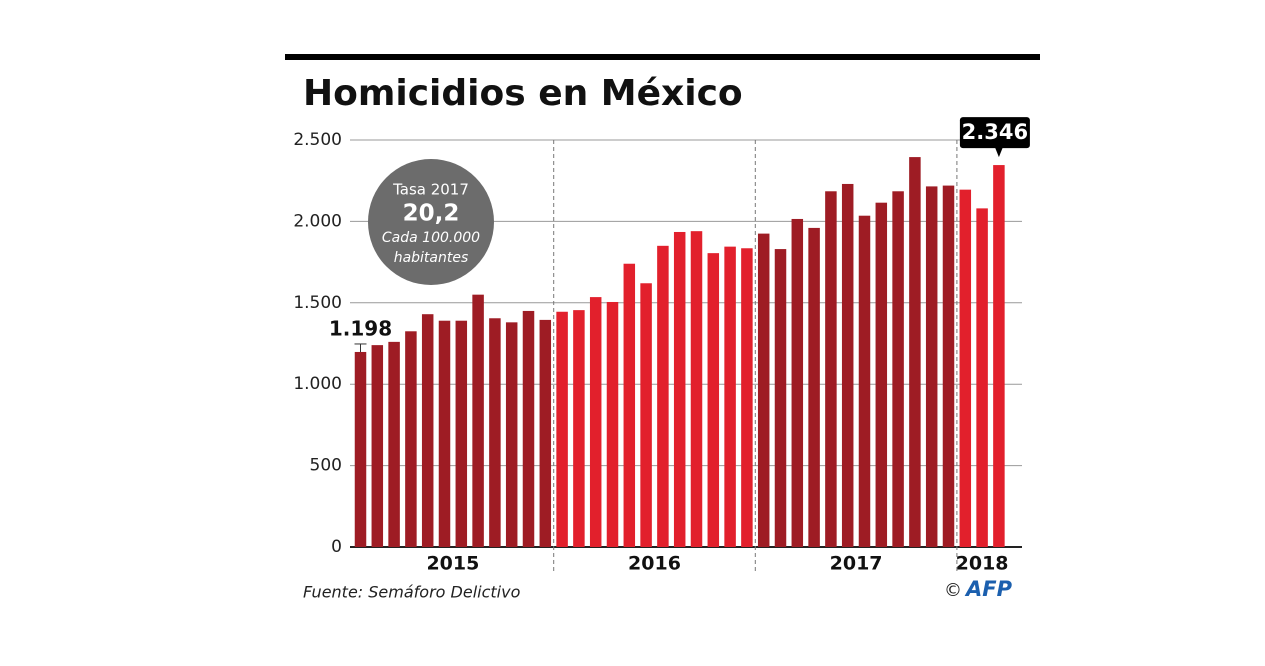 Image resolution: width=1265 pixels, height=666 pixels. What do you see at coordinates (654, 564) in the screenshot?
I see `x-group-label: 2016` at bounding box center [654, 564].